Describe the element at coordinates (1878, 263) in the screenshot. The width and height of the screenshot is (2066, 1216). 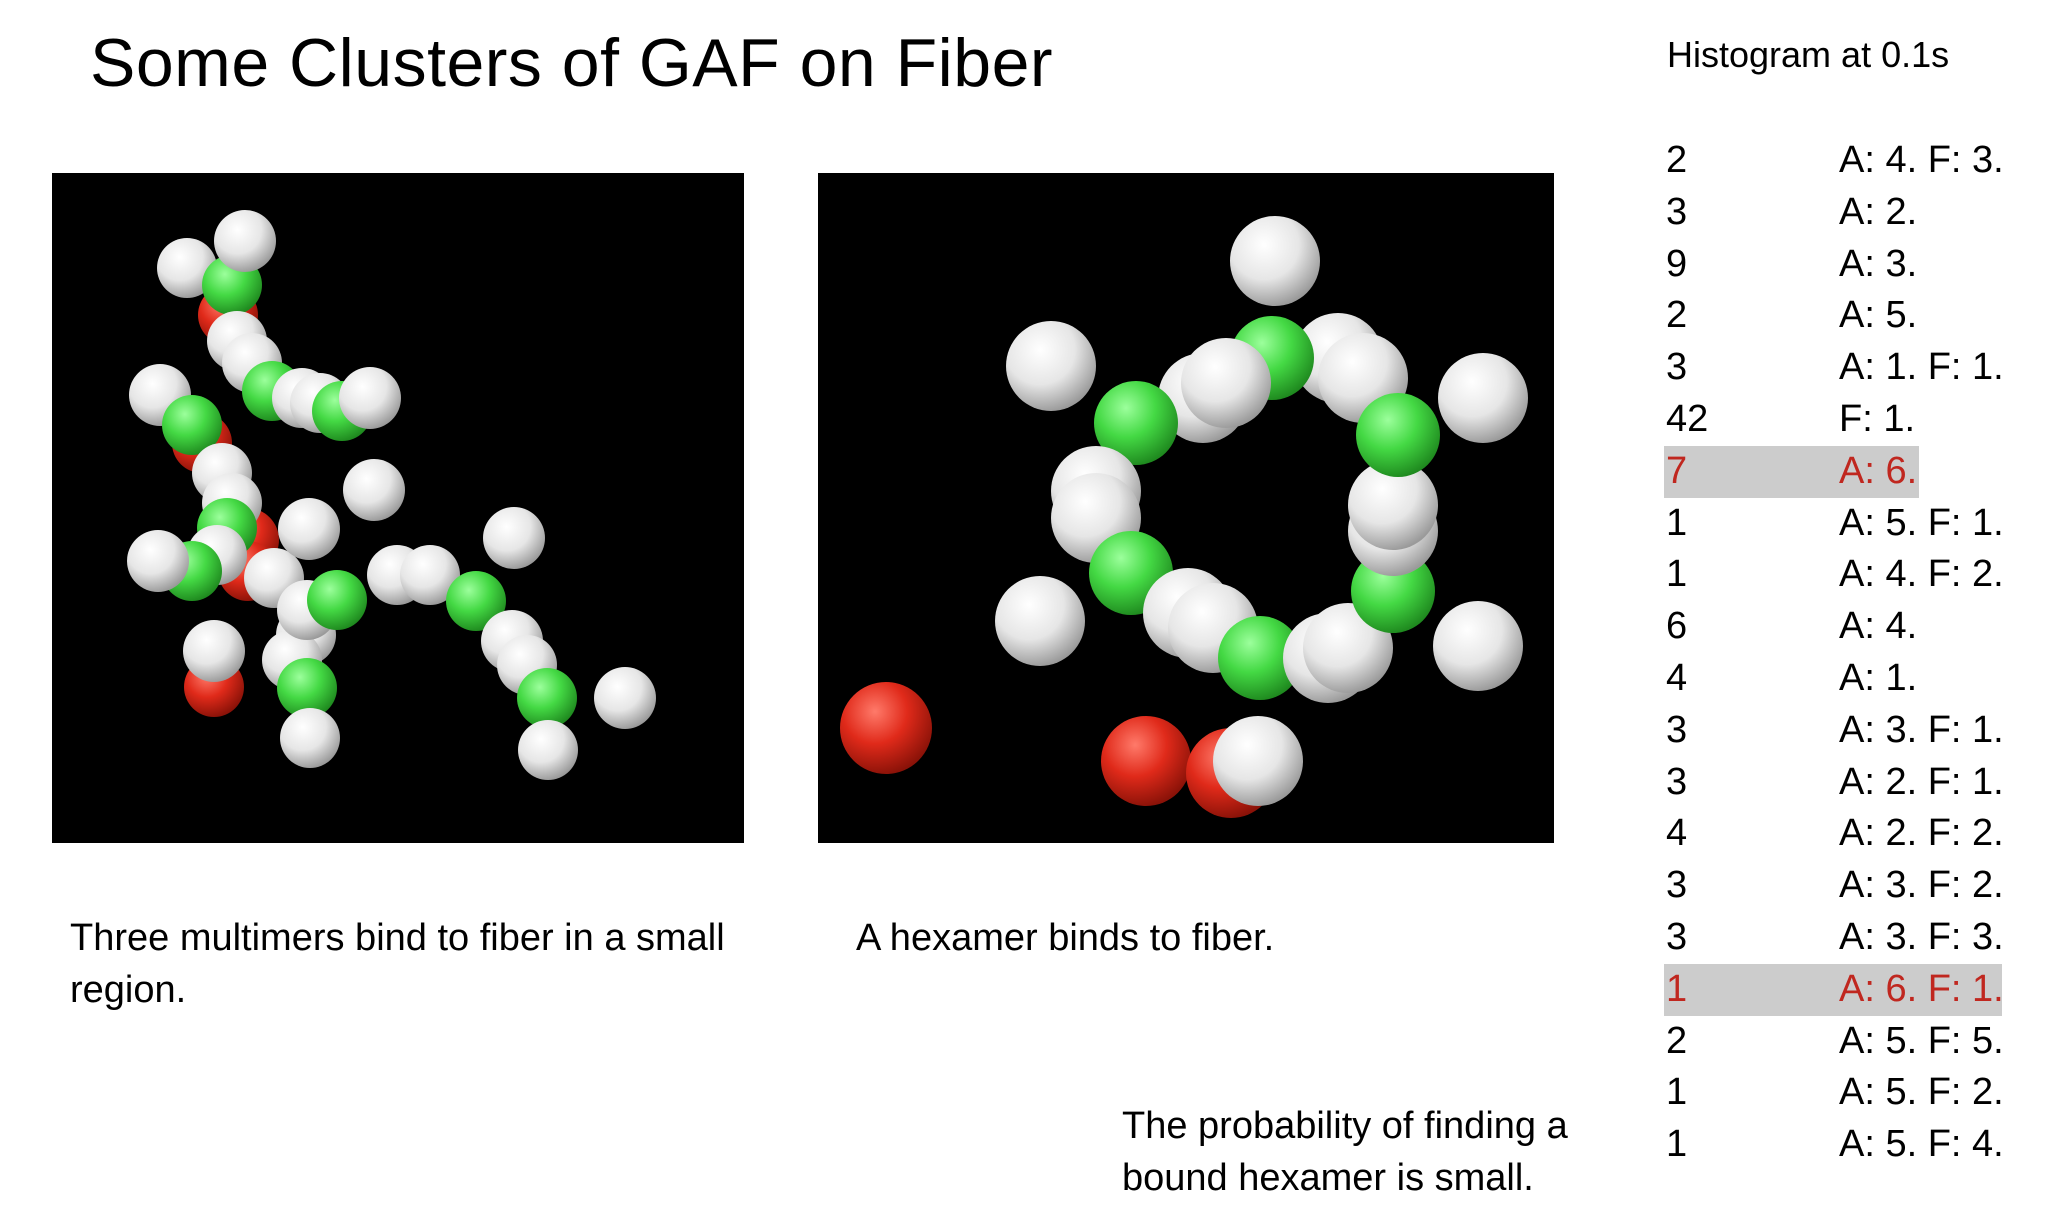
I see `histogram-composition: A: 3.` at that location.